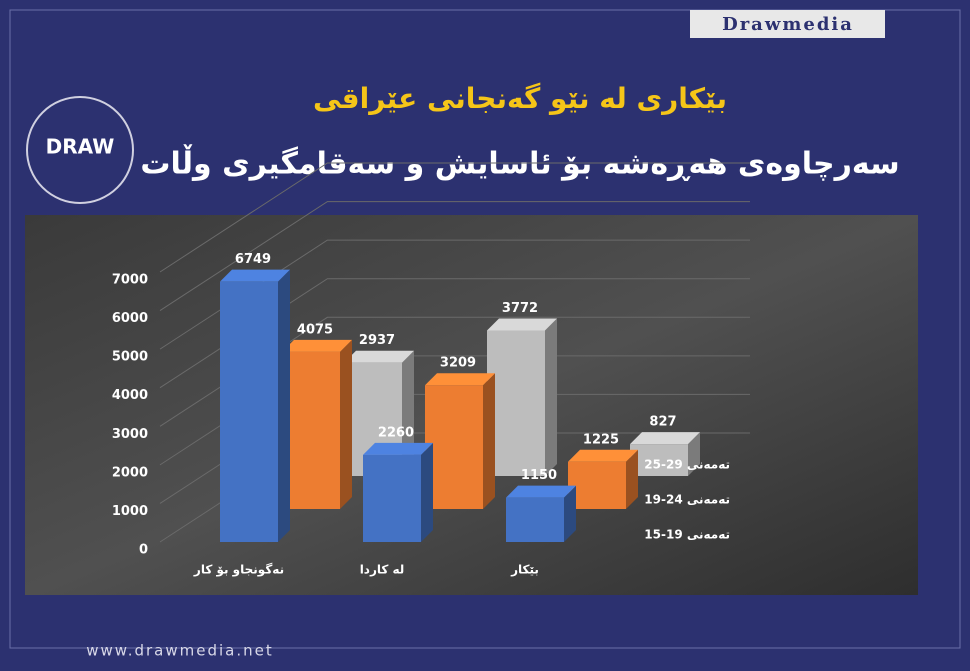  Describe the element at coordinates (458, 363) in the screenshot. I see `value-label: 3209` at that location.